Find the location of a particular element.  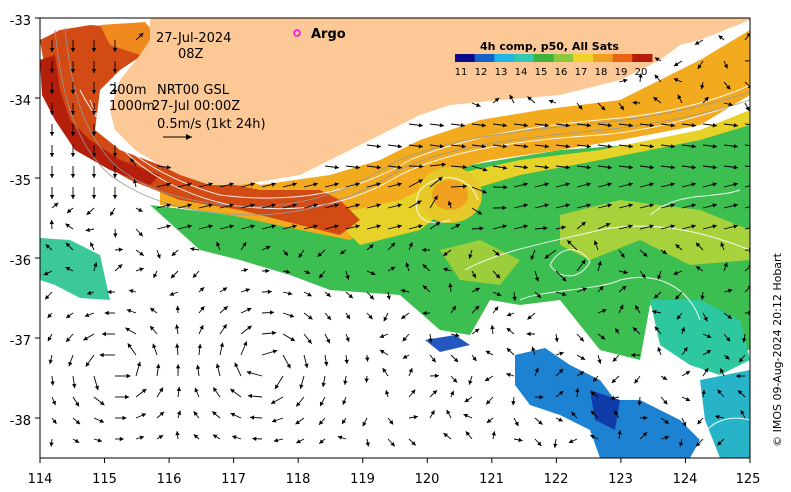

y-axis-labels: -33 -34 -35 -36 -37 -38 is located at coordinates (20, 221).